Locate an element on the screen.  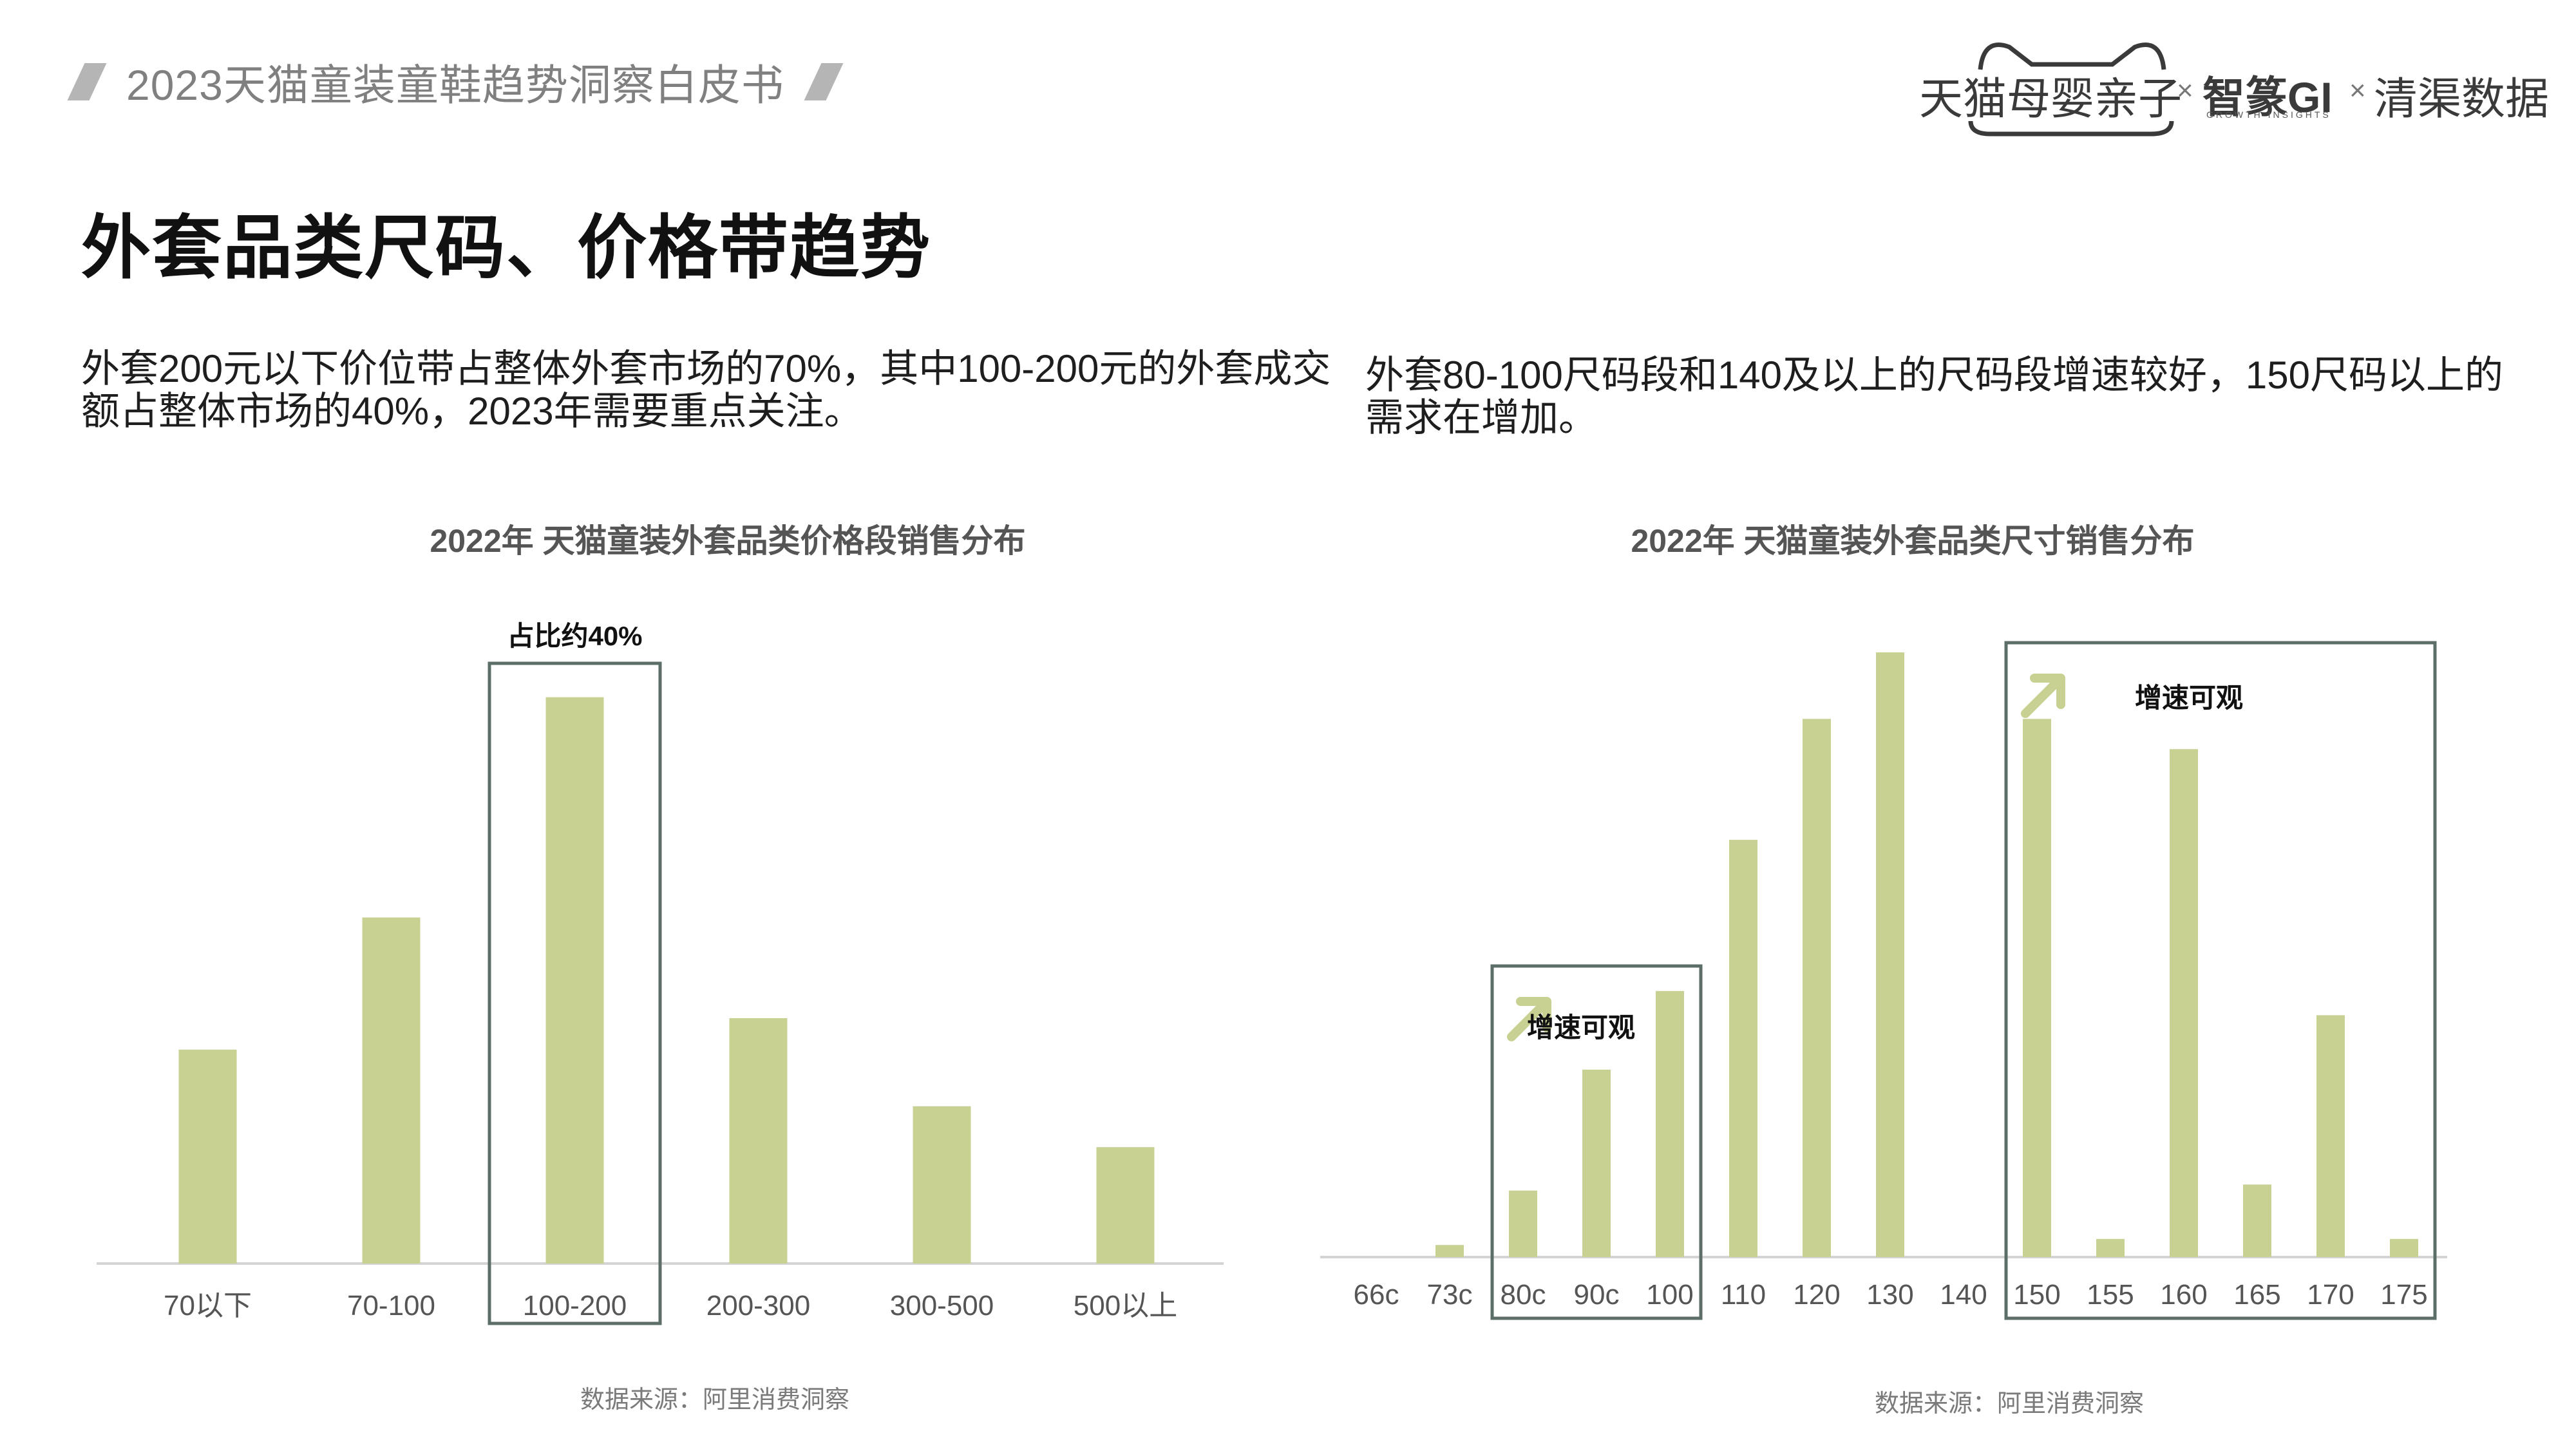
tick-label: 160 is located at coordinates (2183, 1295).